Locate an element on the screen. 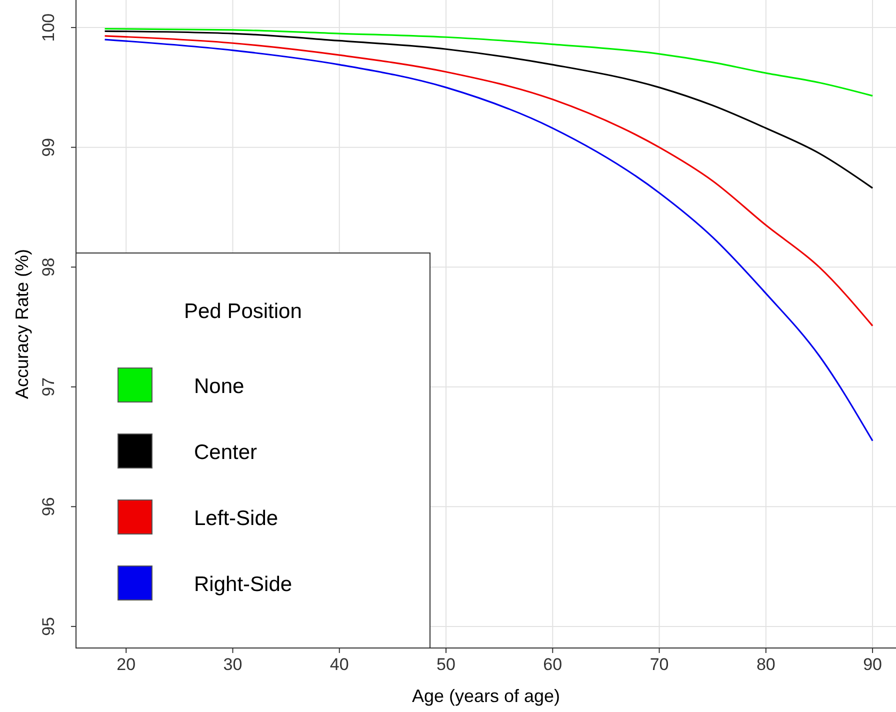 This screenshot has width=896, height=712. x-tick-label: 70 is located at coordinates (659, 664).